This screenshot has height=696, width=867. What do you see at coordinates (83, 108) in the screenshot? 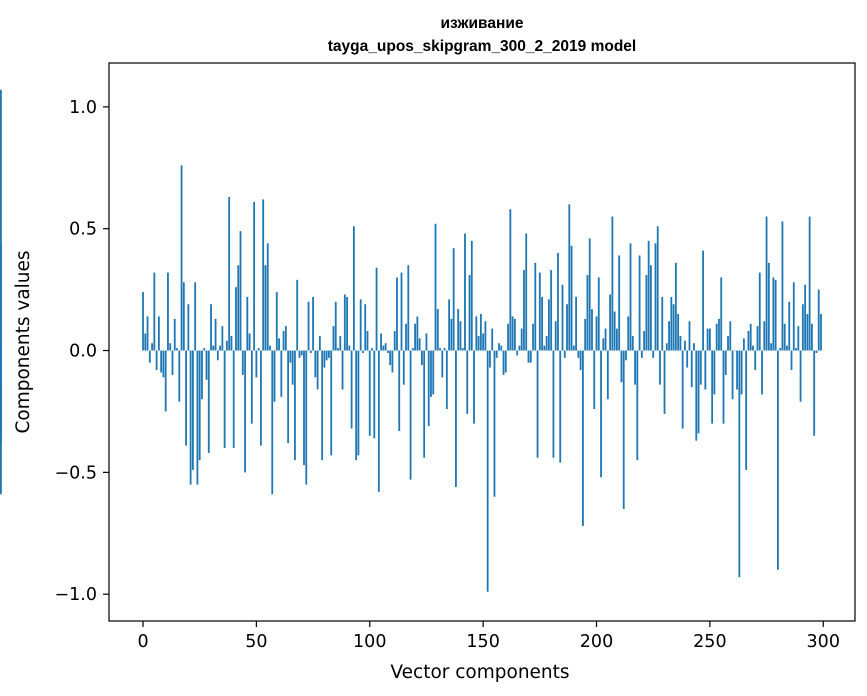
I see `y-tick-label: 1.0` at bounding box center [83, 108].